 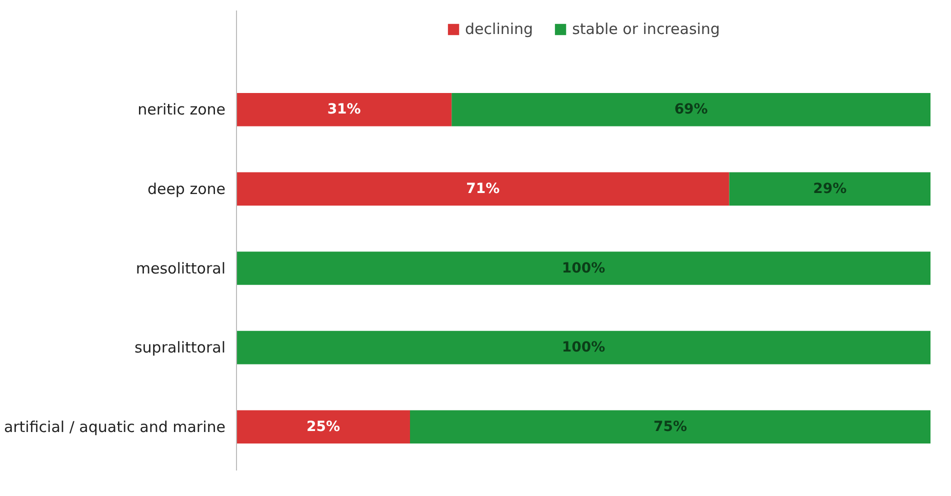 I want to click on data-label: 71%, so click(x=483, y=188).